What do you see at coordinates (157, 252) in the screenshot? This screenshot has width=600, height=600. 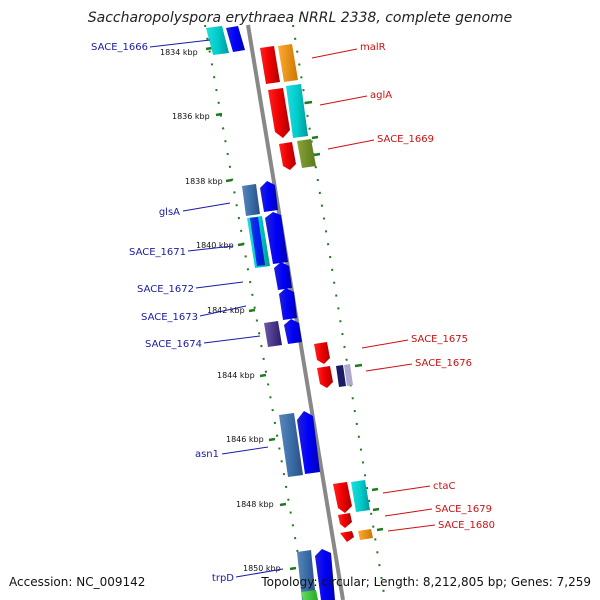 I see `gene-label: SACE_1671` at bounding box center [157, 252].